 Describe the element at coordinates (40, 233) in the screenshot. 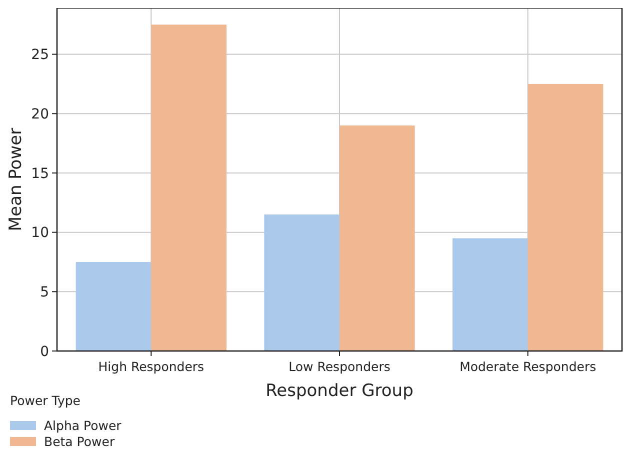

I see `y-tick-label: 10` at that location.